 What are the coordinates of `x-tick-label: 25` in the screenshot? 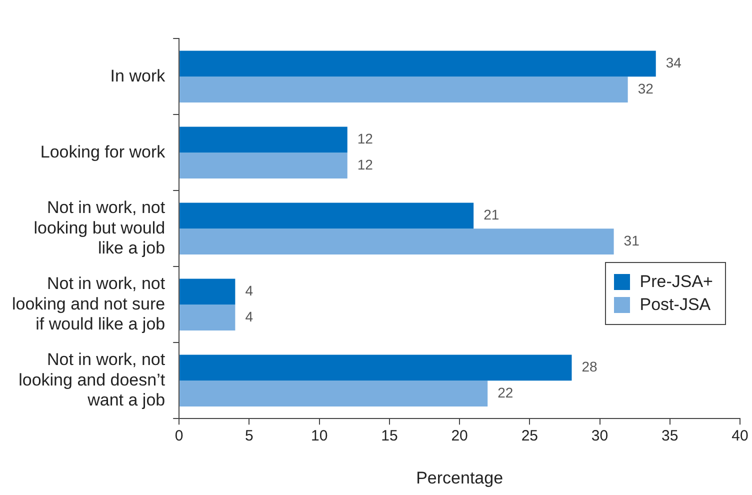 It's located at (529, 436).